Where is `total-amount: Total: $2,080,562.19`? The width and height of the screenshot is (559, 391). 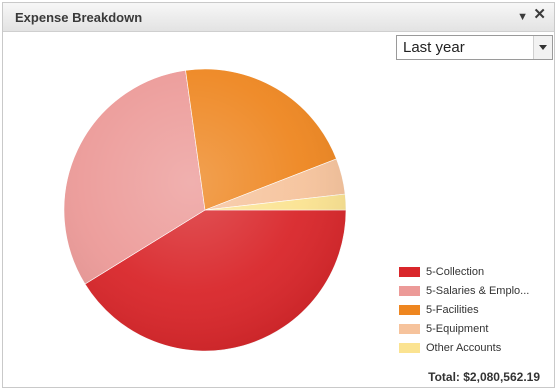
total-amount: Total: $2,080,562.19 is located at coordinates (484, 377).